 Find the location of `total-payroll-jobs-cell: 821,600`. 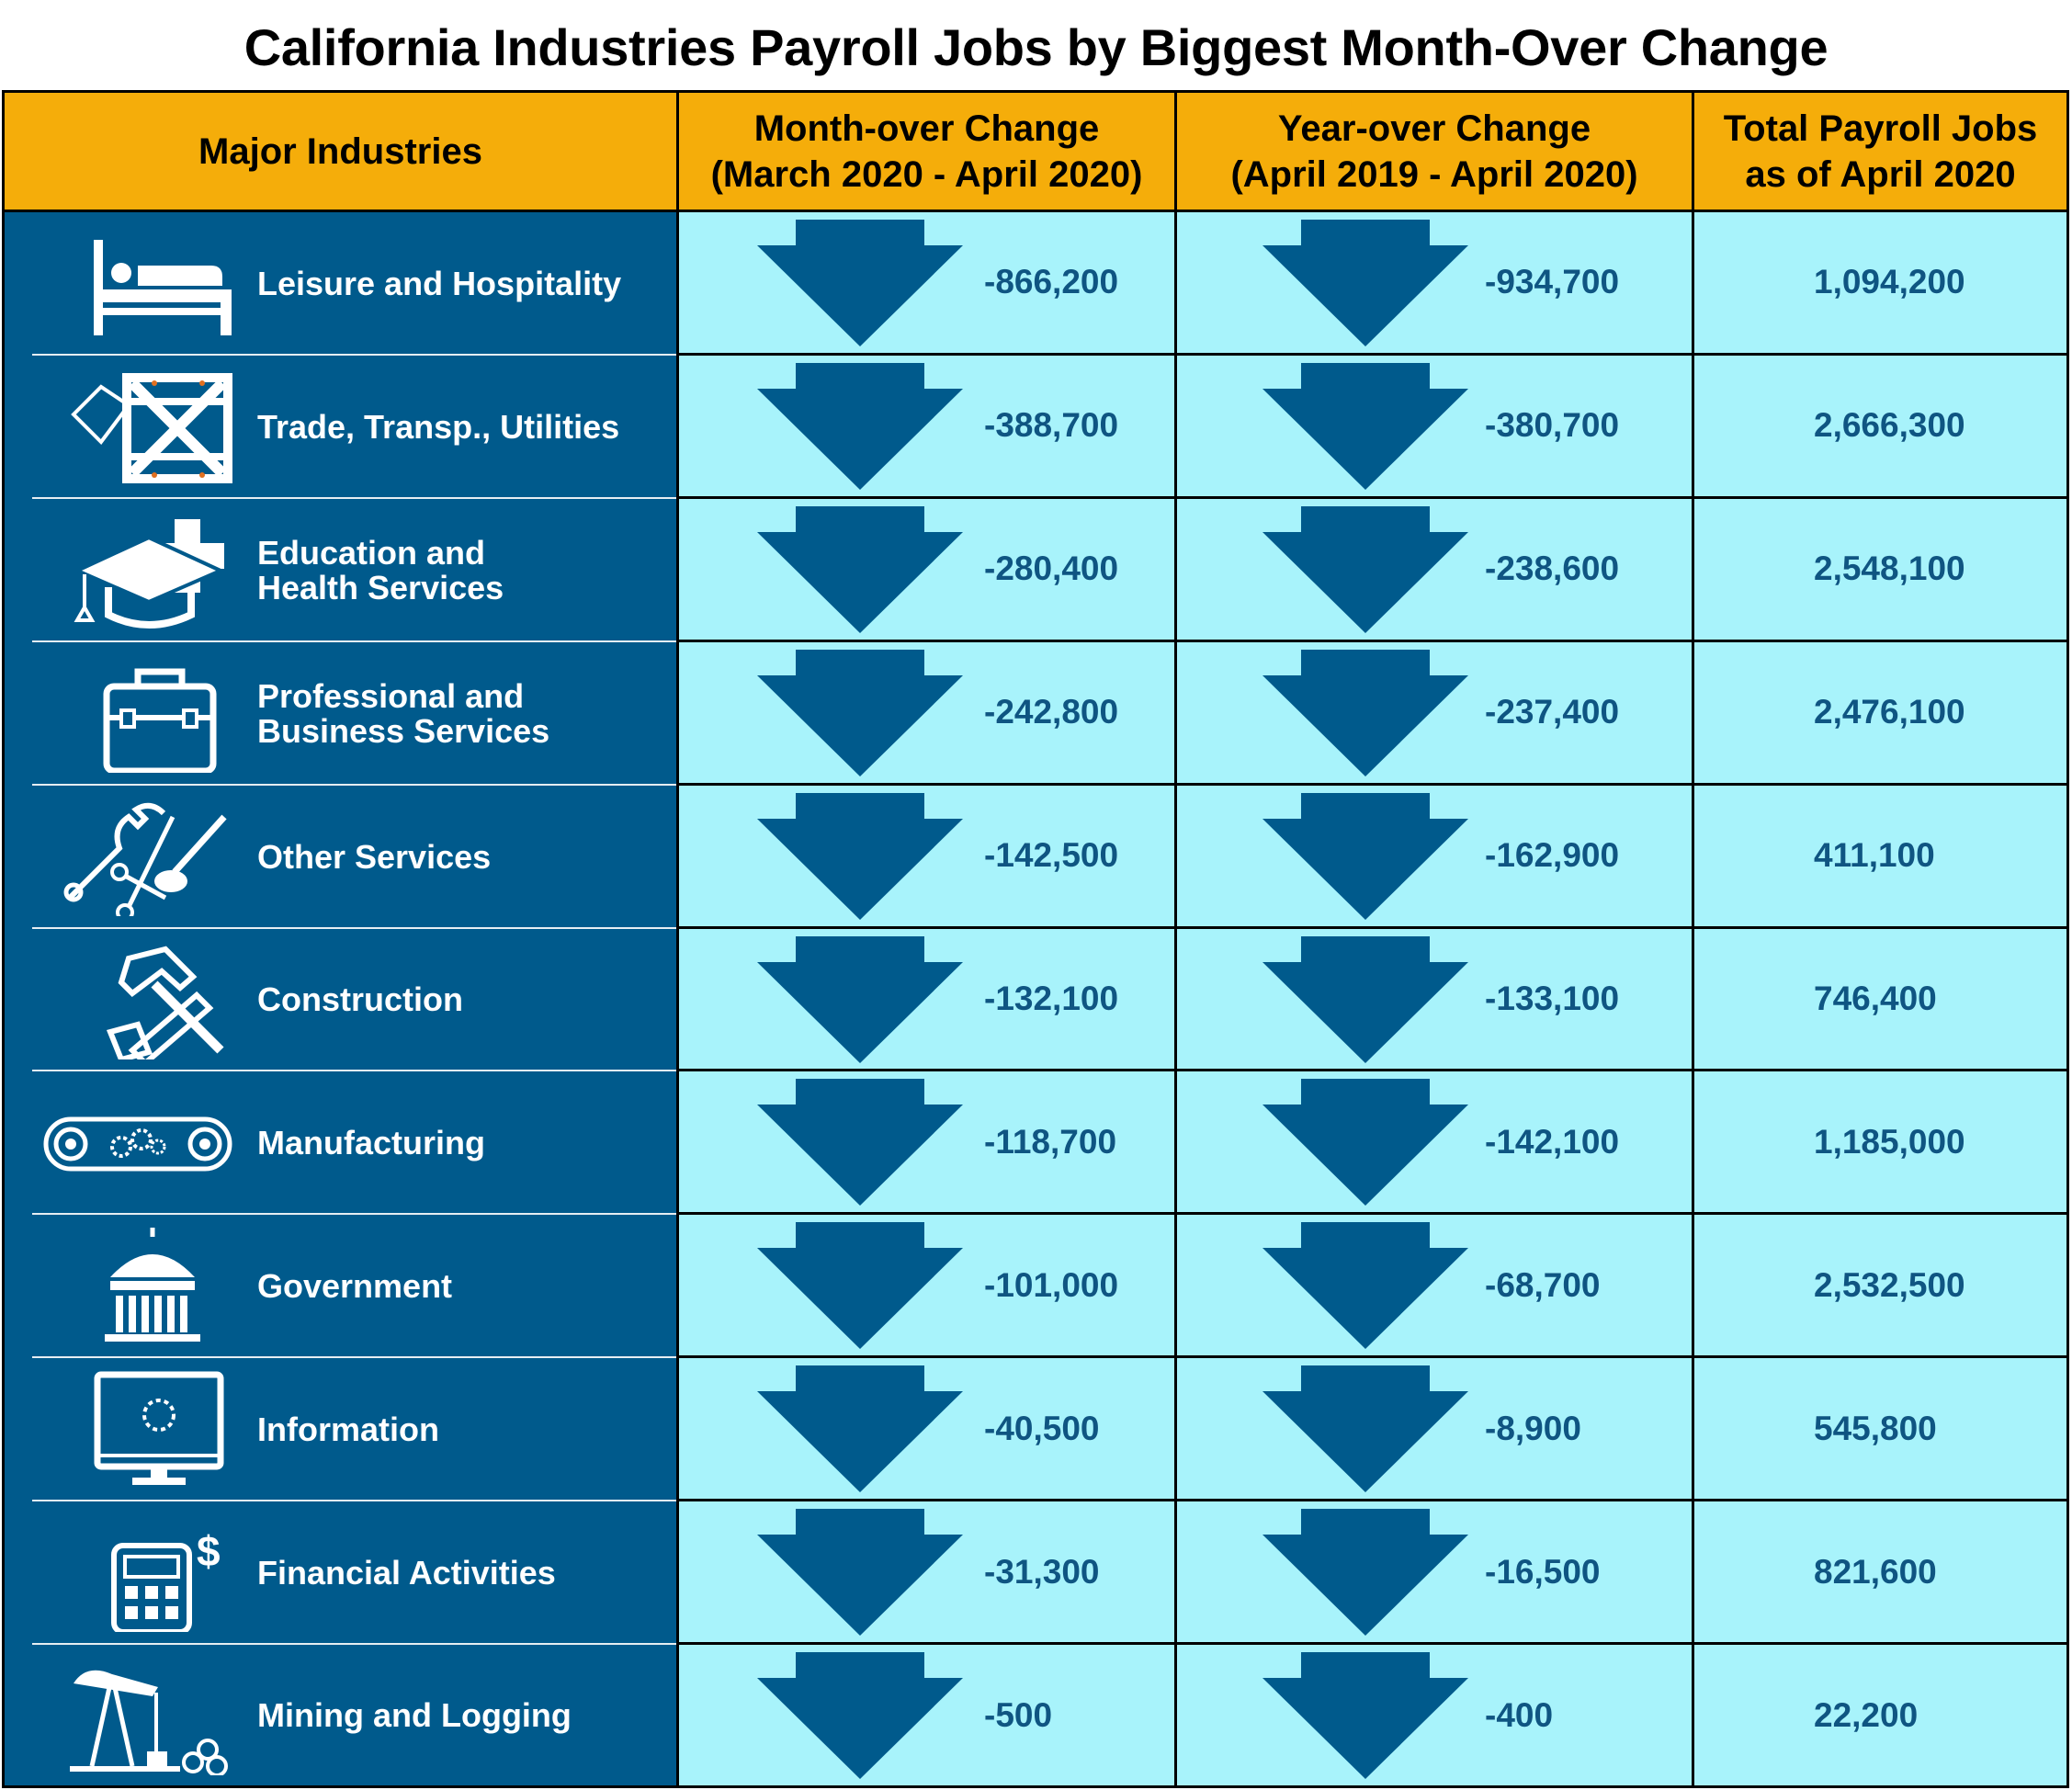

total-payroll-jobs-cell: 821,600 is located at coordinates (1880, 1572).